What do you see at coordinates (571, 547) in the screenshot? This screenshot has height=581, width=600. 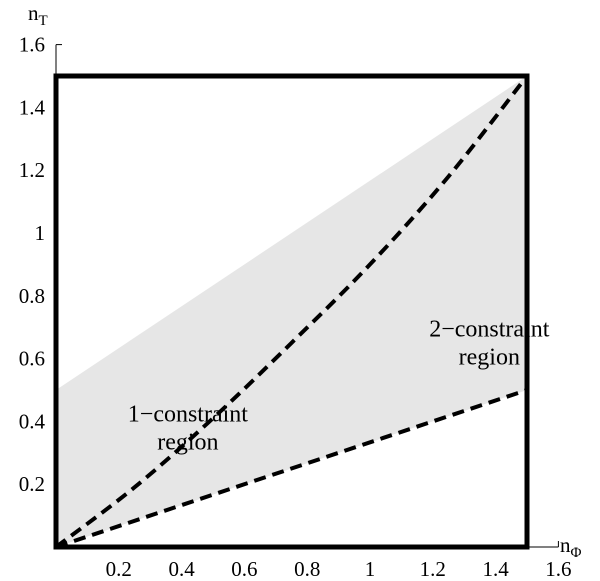 I see `x-axis-title: nΦ` at bounding box center [571, 547].